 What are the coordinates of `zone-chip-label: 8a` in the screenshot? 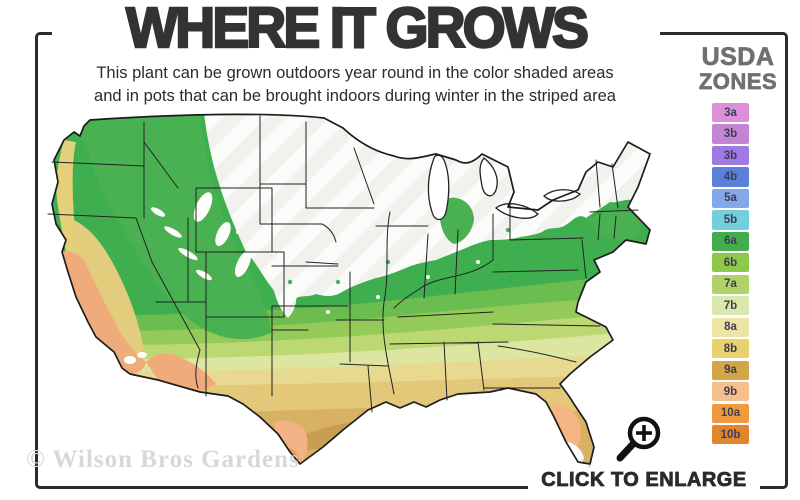 It's located at (730, 327).